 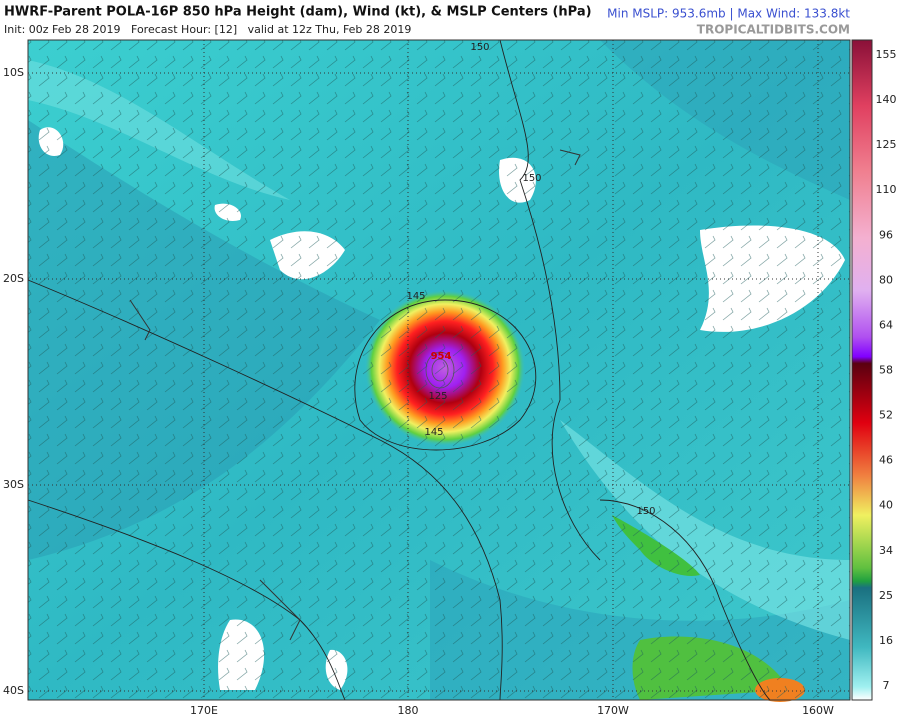 I want to click on colorbar-label: 25, so click(x=886, y=595).